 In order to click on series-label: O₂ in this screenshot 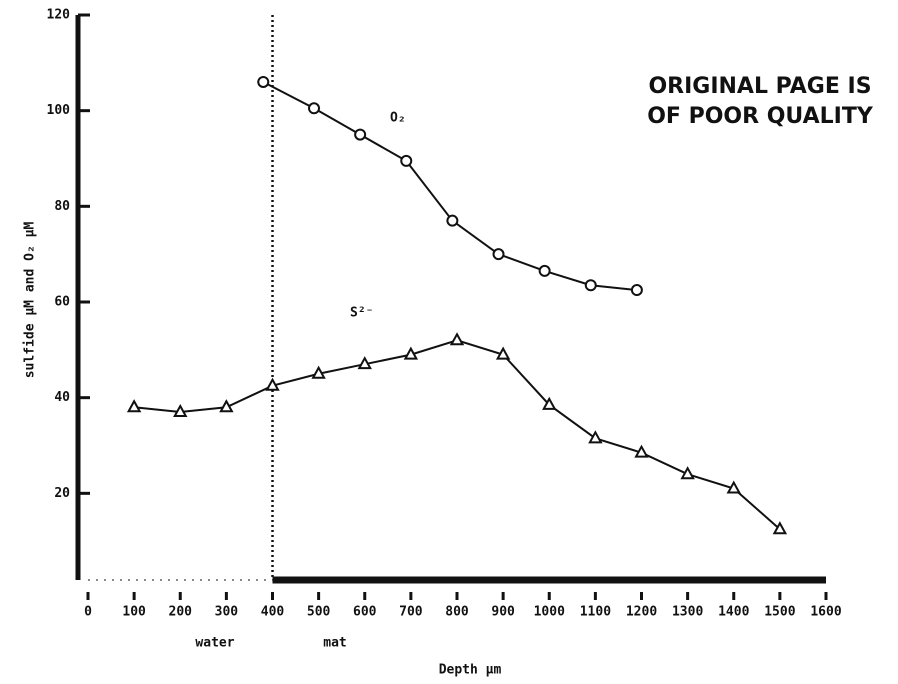, I will do `click(398, 118)`.